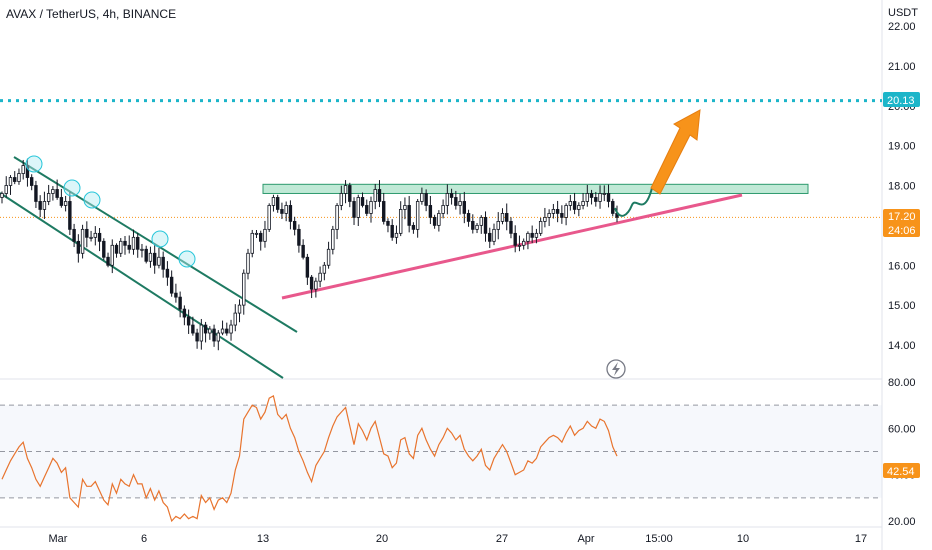 The width and height of the screenshot is (932, 550). I want to click on projection-path, so click(633, 202).